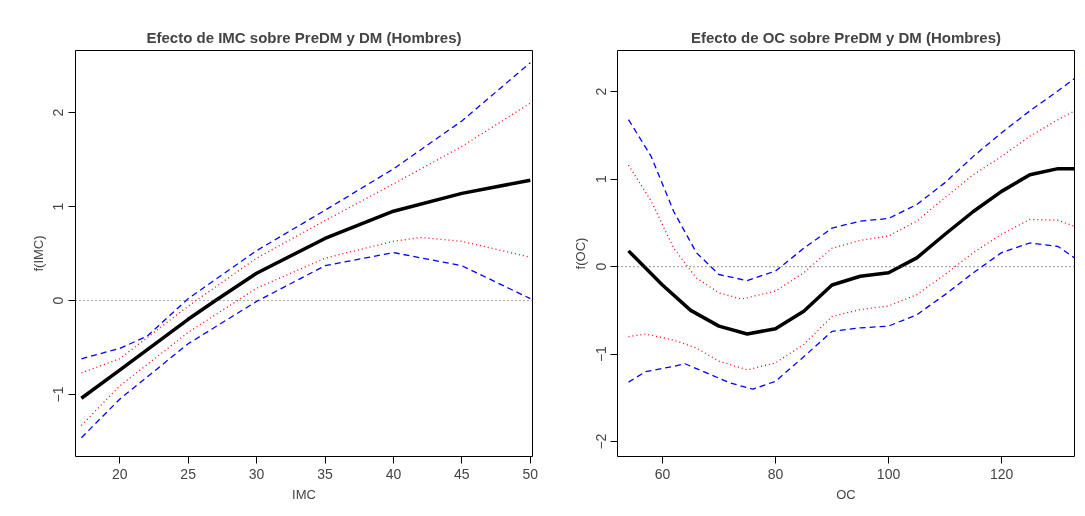 Image resolution: width=1085 pixels, height=516 pixels. Describe the element at coordinates (530, 473) in the screenshot. I see `x-tick-label: 50` at that location.